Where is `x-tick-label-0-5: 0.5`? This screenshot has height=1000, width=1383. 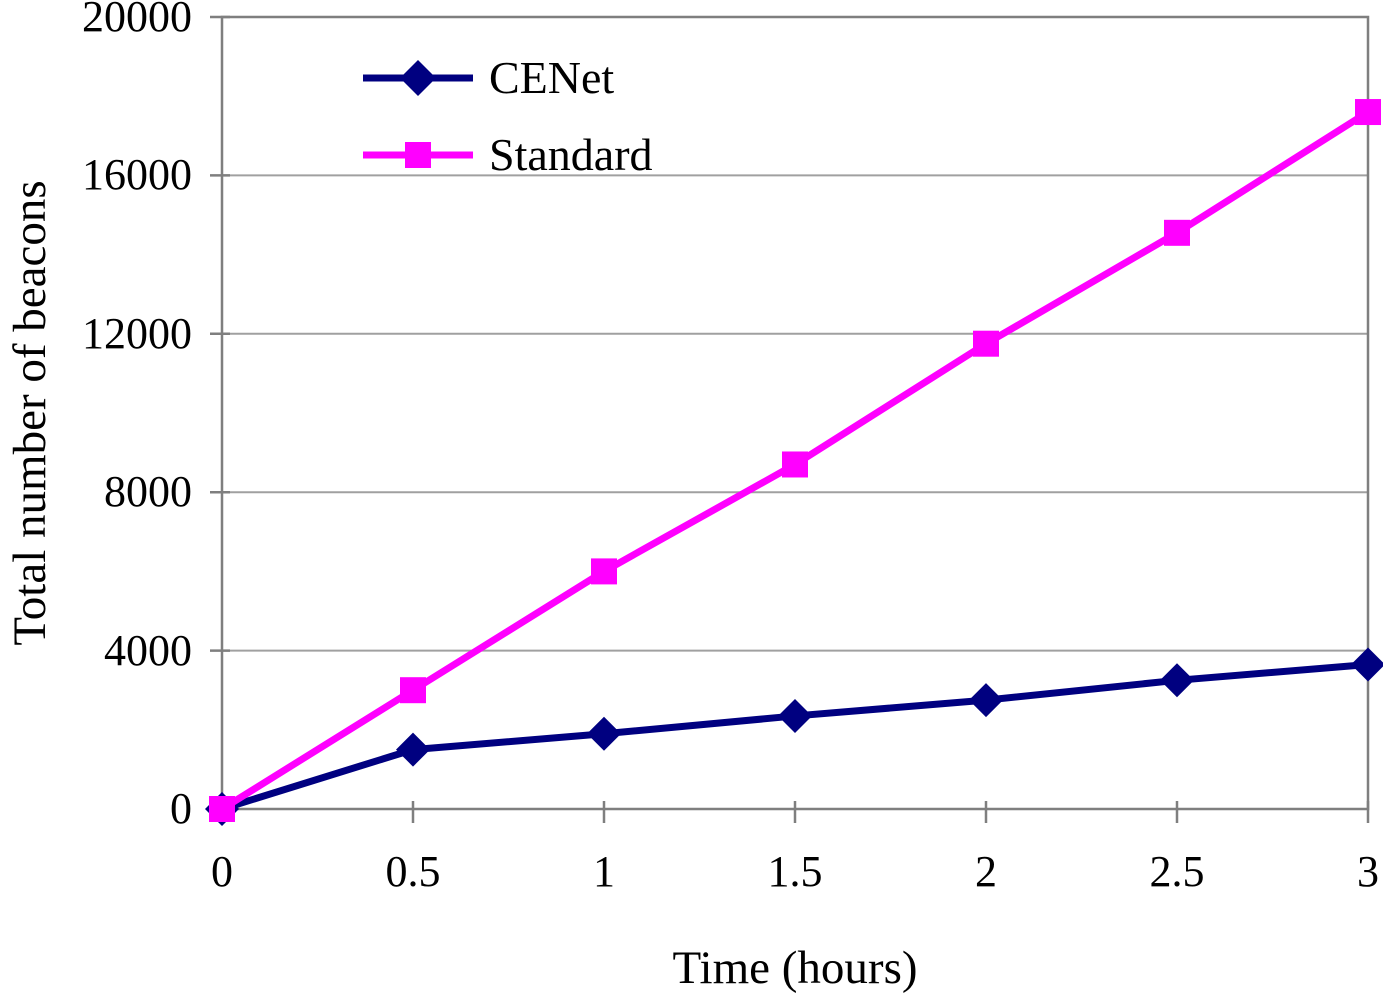
x-tick-label-0-5: 0.5 is located at coordinates (413, 871).